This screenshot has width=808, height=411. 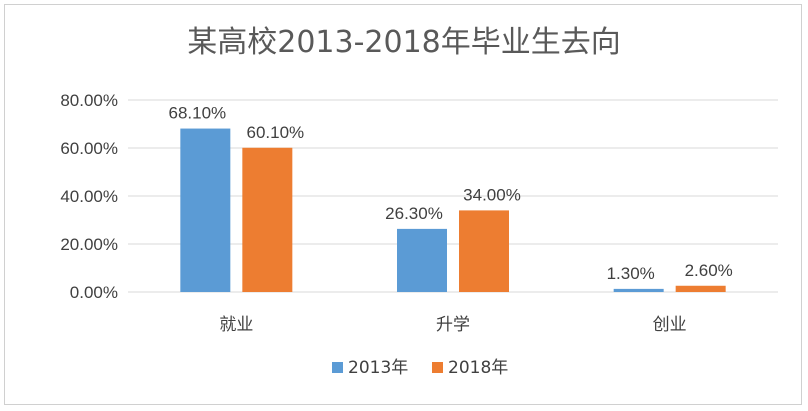 What do you see at coordinates (404, 42) in the screenshot?
I see `chart-title: 某高校2013-2018年毕业生去向` at bounding box center [404, 42].